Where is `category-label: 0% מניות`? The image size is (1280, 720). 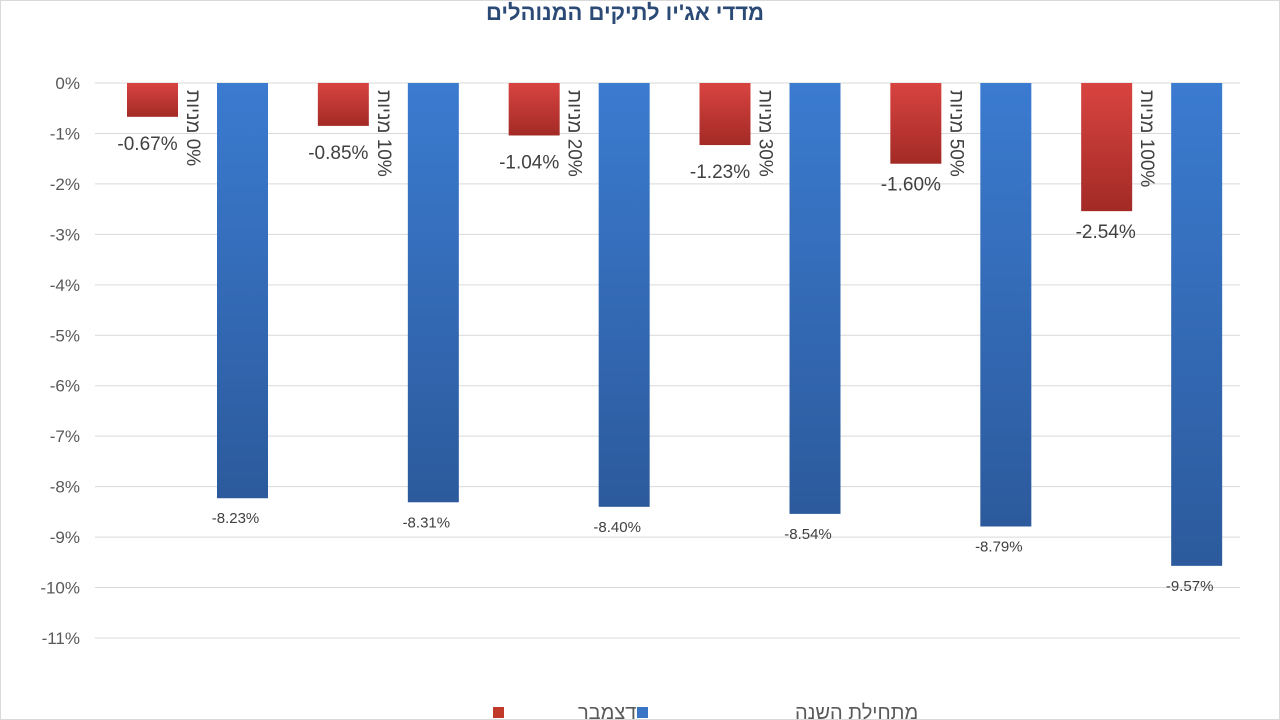
category-label: 0% מניות is located at coordinates (192, 128).